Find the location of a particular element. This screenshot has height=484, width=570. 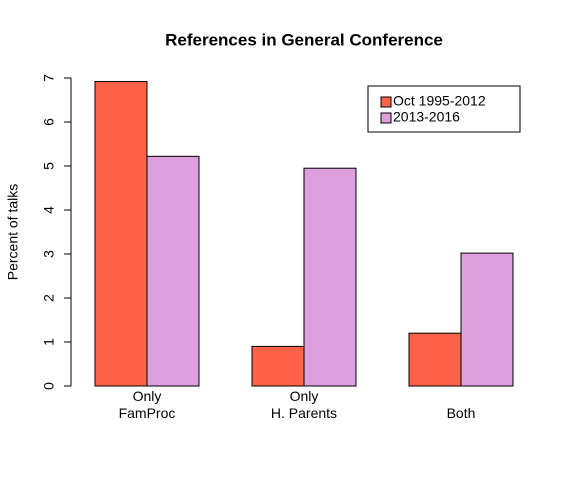

legend-label: 2013-2016 is located at coordinates (426, 117).